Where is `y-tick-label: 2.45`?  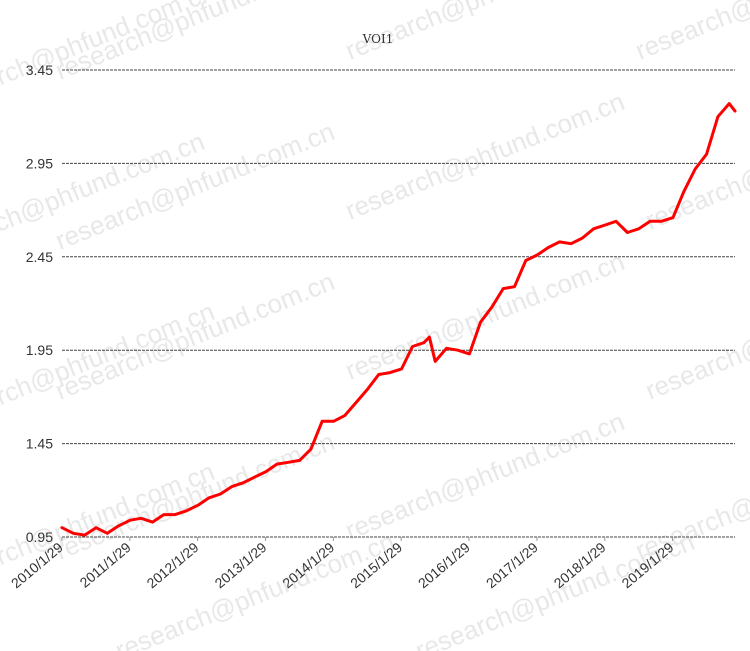 y-tick-label: 2.45 is located at coordinates (39, 257).